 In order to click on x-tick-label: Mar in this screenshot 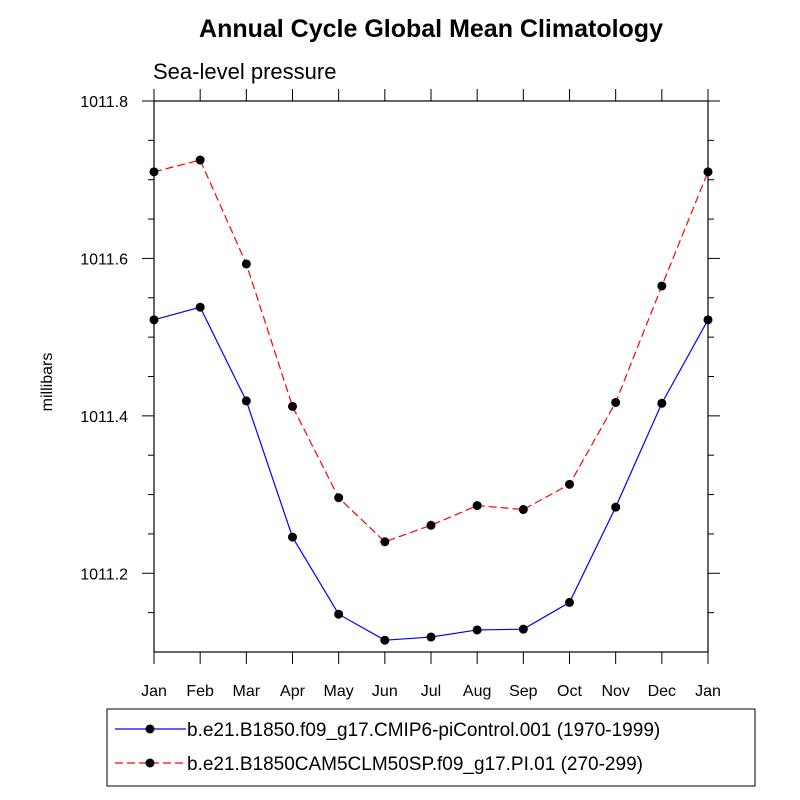, I will do `click(247, 691)`.